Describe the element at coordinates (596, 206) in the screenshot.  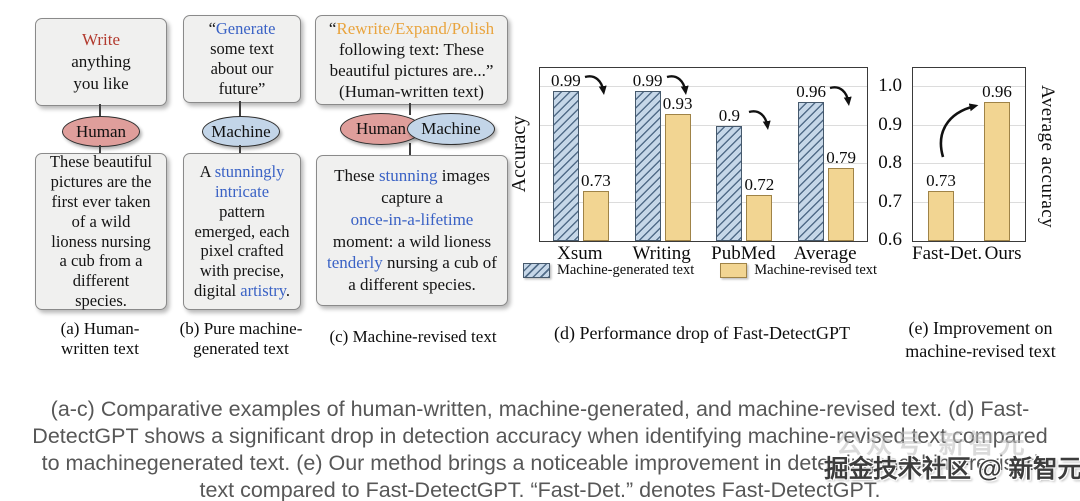
I see `bar-machine-revised: 0.73` at that location.